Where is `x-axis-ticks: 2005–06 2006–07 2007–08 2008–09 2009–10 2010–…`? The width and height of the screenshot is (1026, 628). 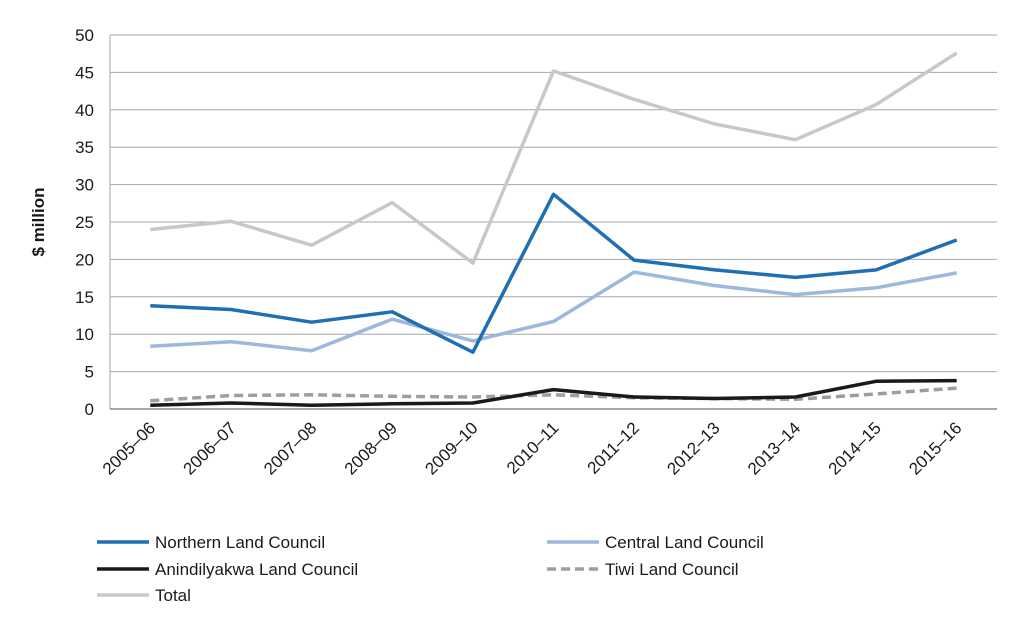
x-axis-ticks: 2005–06 2006–07 2007–08 2008–09 2009–10 2010–… is located at coordinates (532, 448).